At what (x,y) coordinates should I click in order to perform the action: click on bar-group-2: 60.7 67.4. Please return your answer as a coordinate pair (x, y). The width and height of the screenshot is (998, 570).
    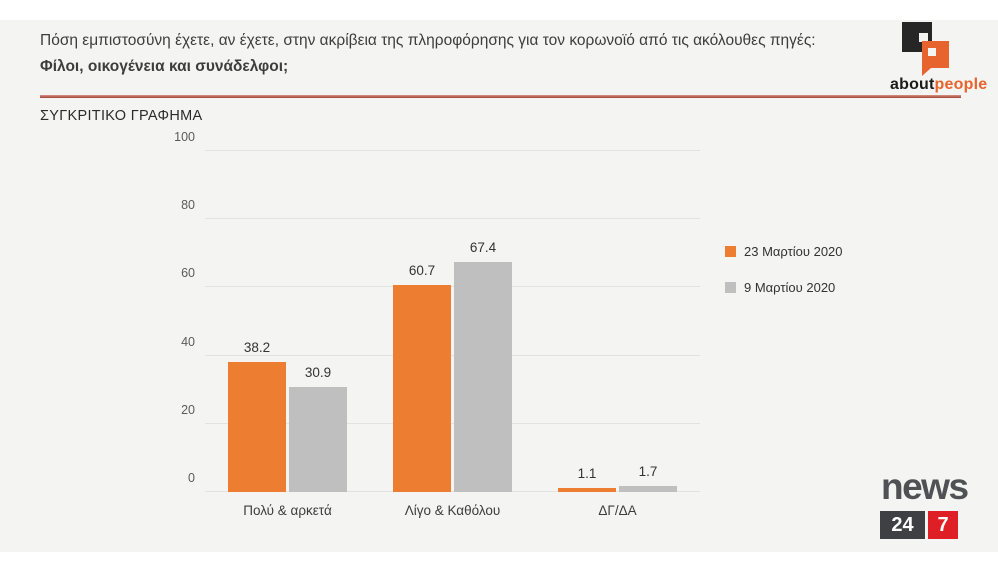
    Looking at the image, I should click on (452, 321).